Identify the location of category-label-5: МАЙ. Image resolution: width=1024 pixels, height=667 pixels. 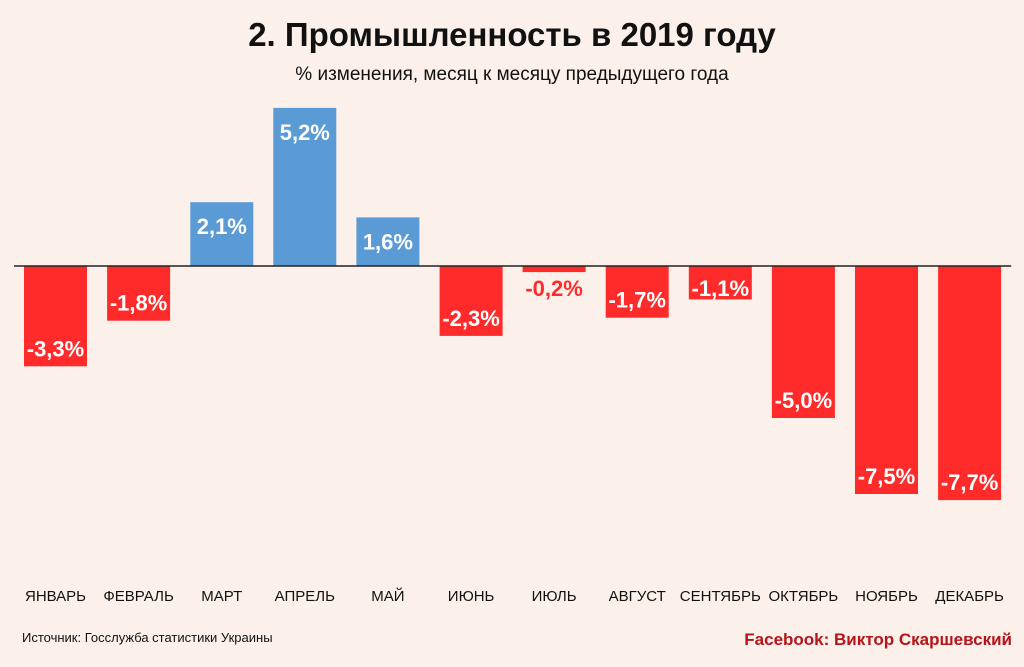
(387, 596).